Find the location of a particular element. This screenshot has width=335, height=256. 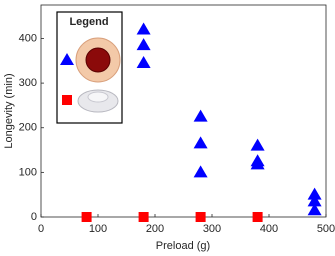

x-tick-label: 0 is located at coordinates (41, 229).